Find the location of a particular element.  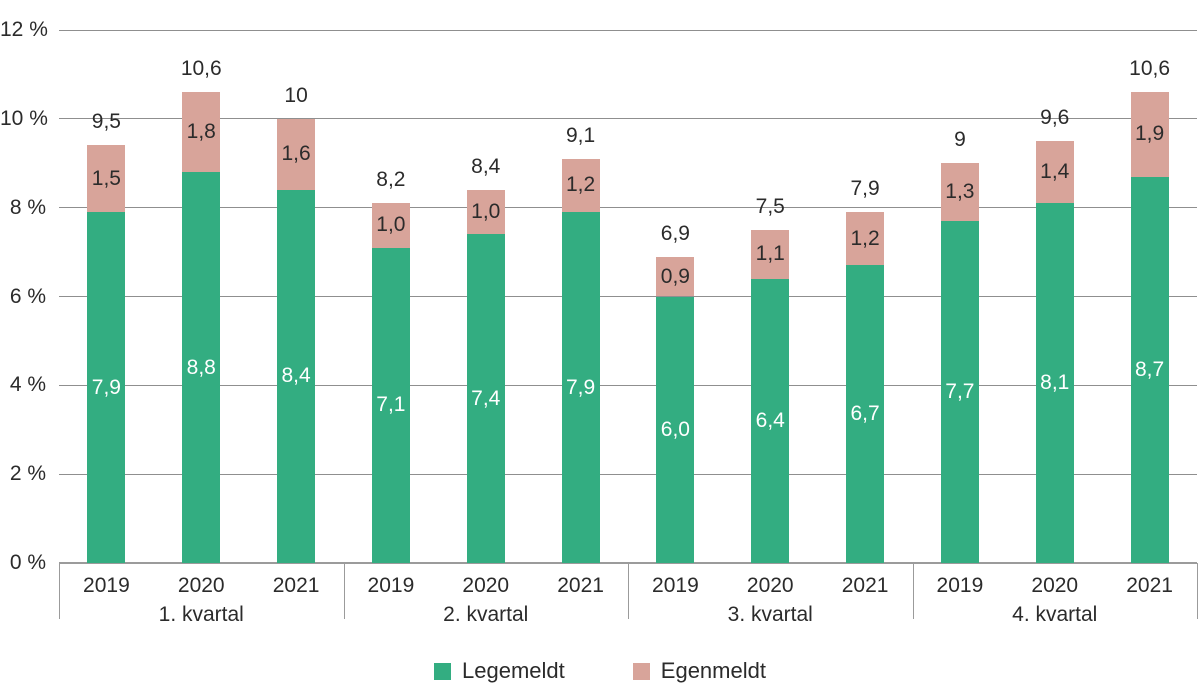

egenmeldt-segment: 1,3 is located at coordinates (959, 192).